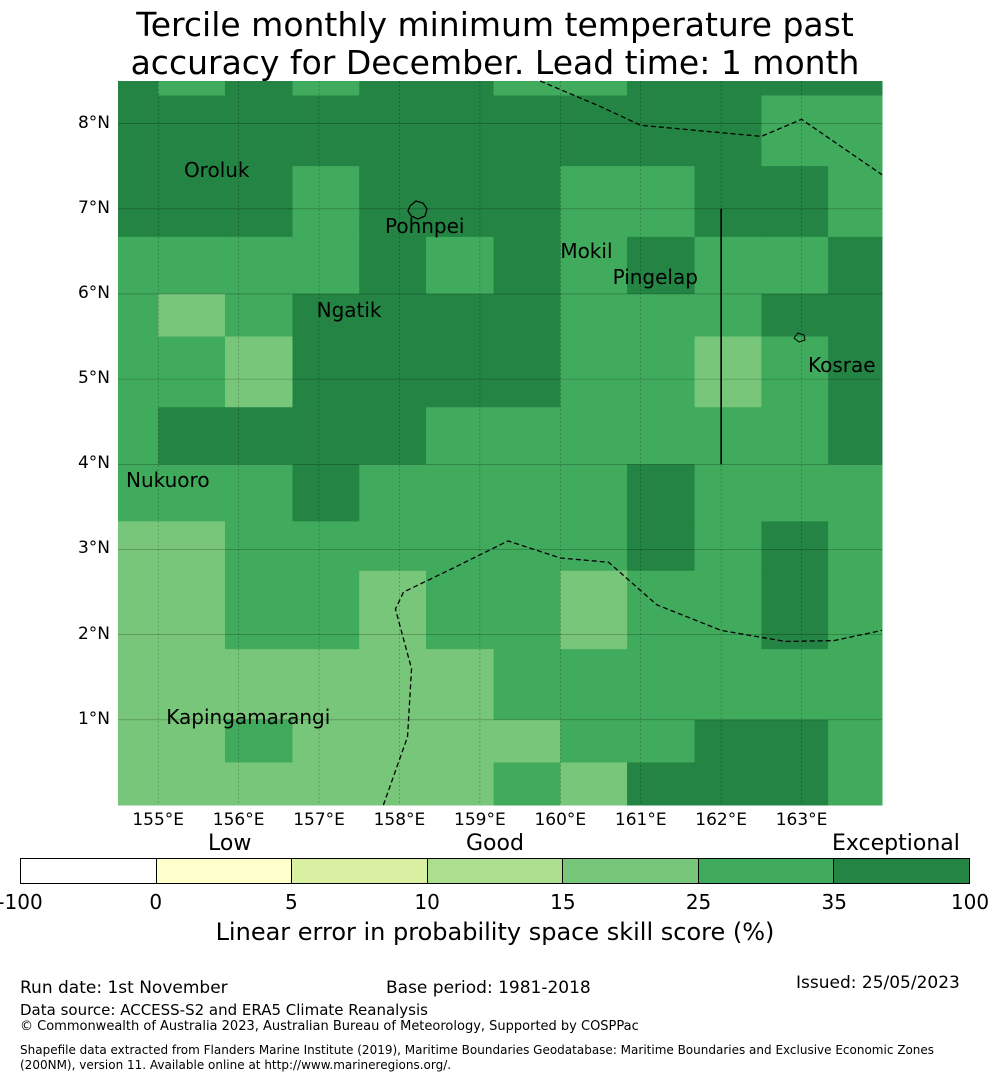 This screenshot has width=990, height=1080. What do you see at coordinates (698, 902) in the screenshot?
I see `colorbar-tick-label: 25` at bounding box center [698, 902].